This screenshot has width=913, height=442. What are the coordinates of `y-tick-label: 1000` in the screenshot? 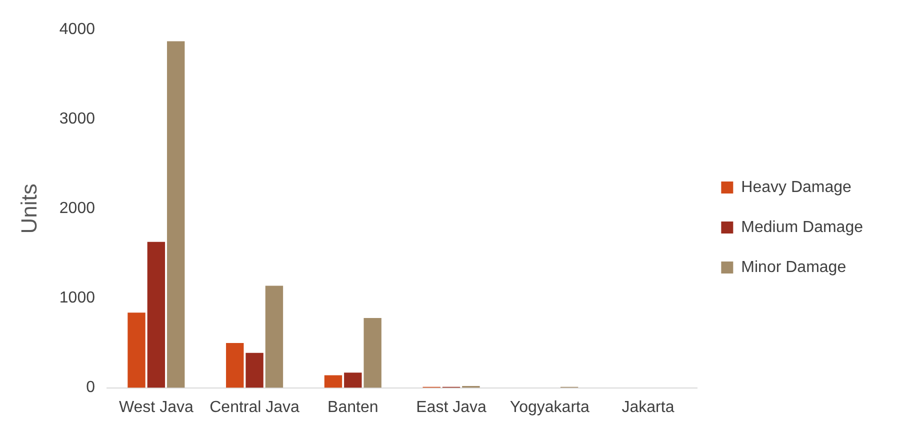 It's located at (77, 298).